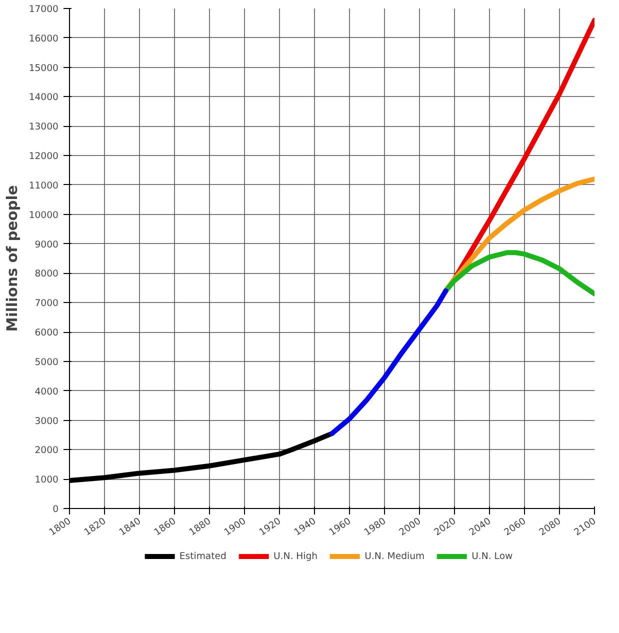  I want to click on legend-label: U.N. High, so click(295, 556).